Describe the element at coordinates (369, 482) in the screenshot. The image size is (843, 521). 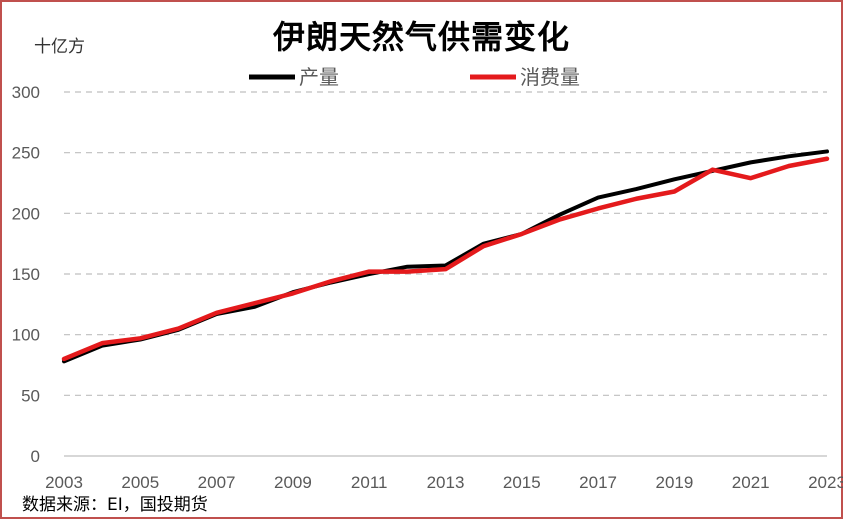
I see `x-tick-label: 2011` at that location.